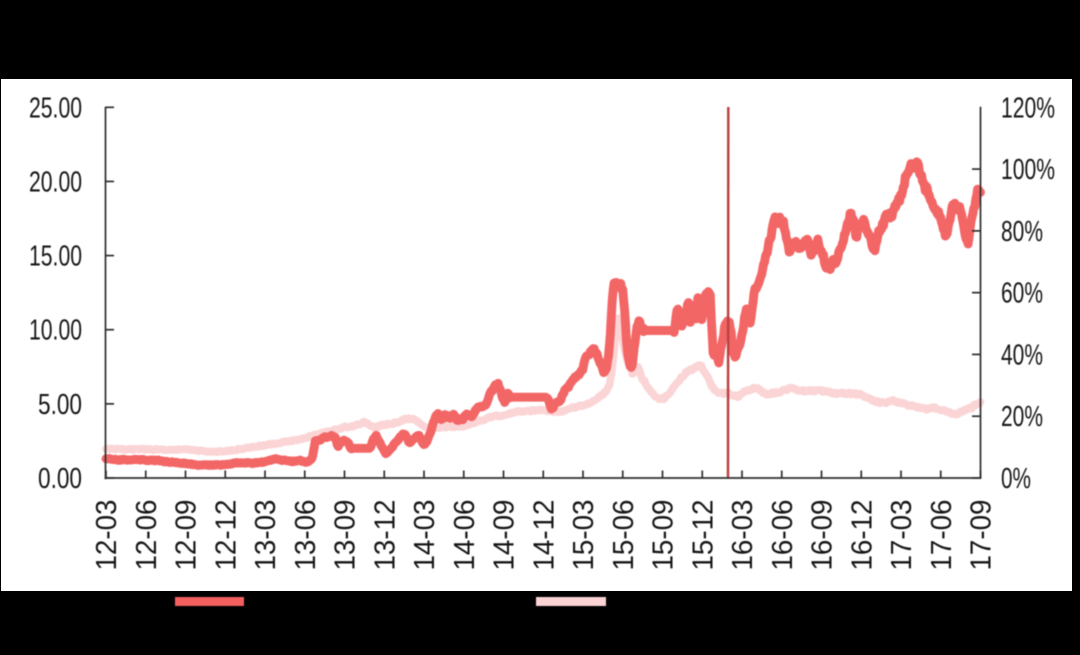 This screenshot has width=1080, height=655. I want to click on svg-text: 120%, so click(1028, 108).